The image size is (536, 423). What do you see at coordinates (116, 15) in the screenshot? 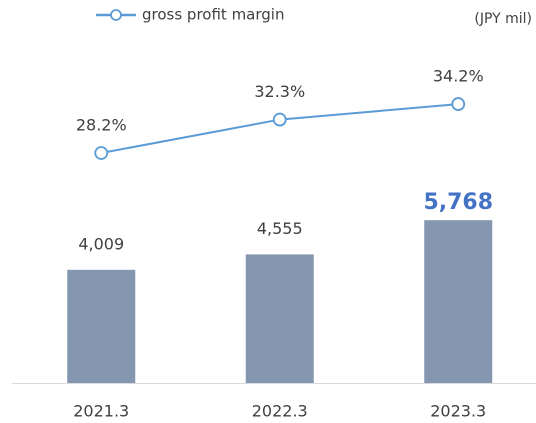
I see `legend-marker` at bounding box center [116, 15].